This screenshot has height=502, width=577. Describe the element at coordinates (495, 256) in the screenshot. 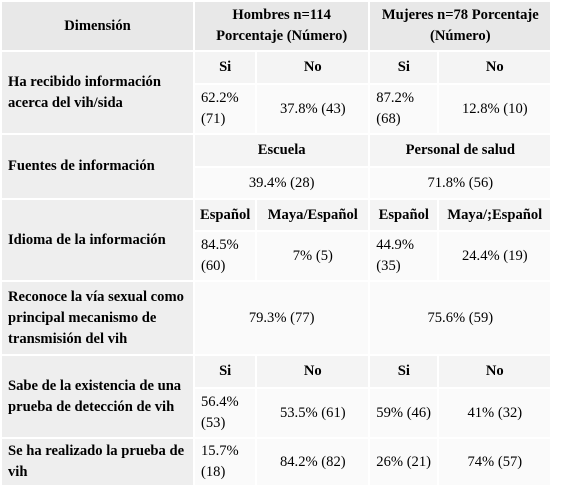

I see `women-maya-value: 24.4% (19)` at that location.